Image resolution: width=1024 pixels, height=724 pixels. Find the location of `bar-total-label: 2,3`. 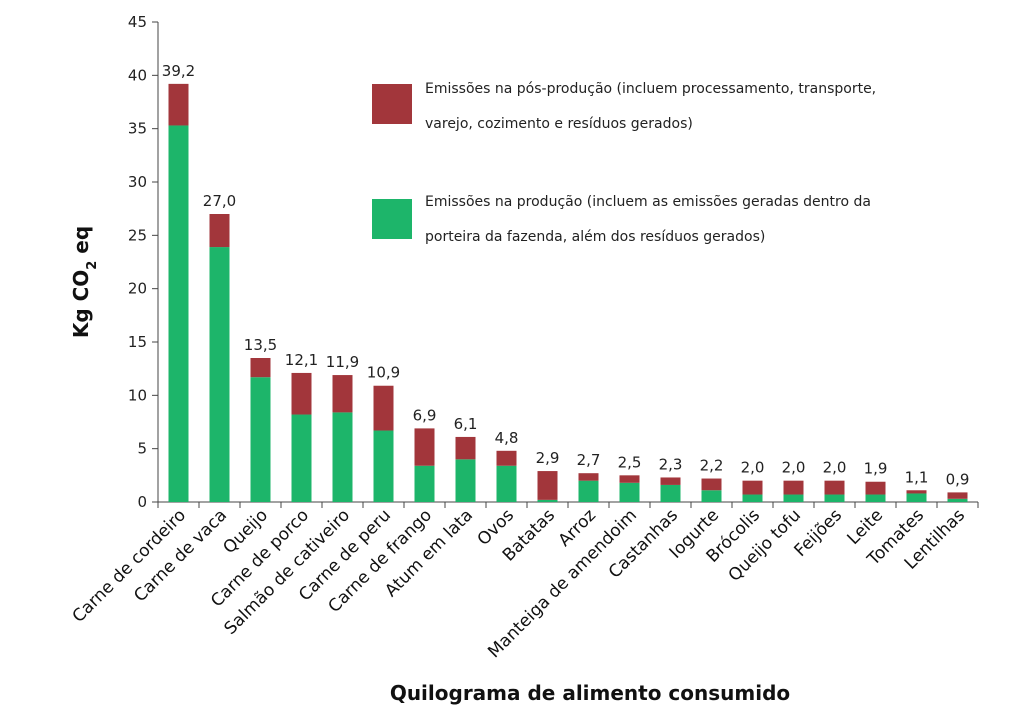

bar-total-label: 2,3 is located at coordinates (671, 464).